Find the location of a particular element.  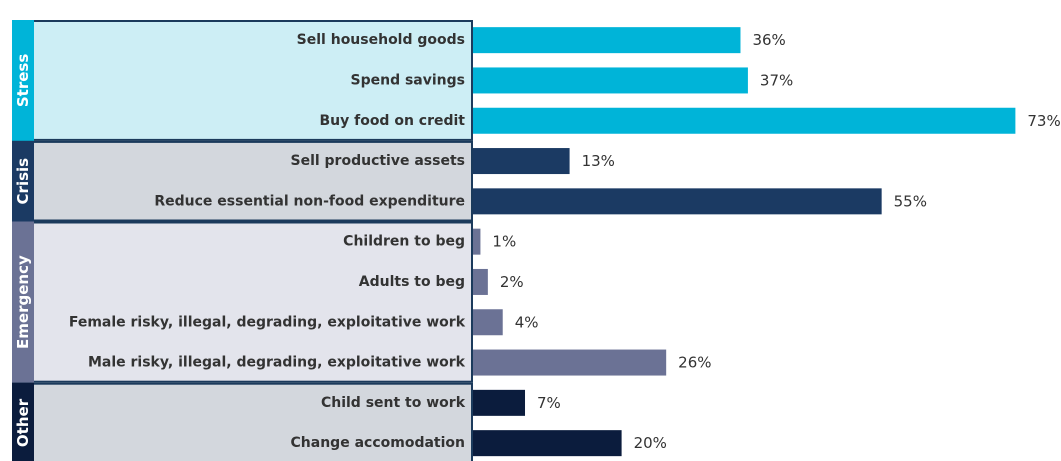

category-label: Adults to beg is located at coordinates (412, 282).